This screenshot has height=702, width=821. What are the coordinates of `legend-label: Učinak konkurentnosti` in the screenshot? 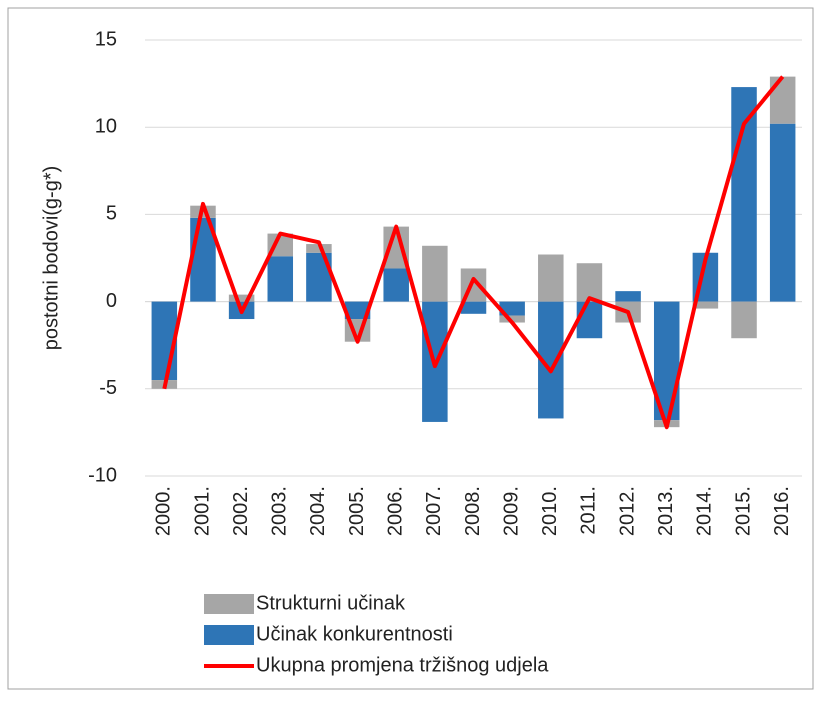 It's located at (354, 634).